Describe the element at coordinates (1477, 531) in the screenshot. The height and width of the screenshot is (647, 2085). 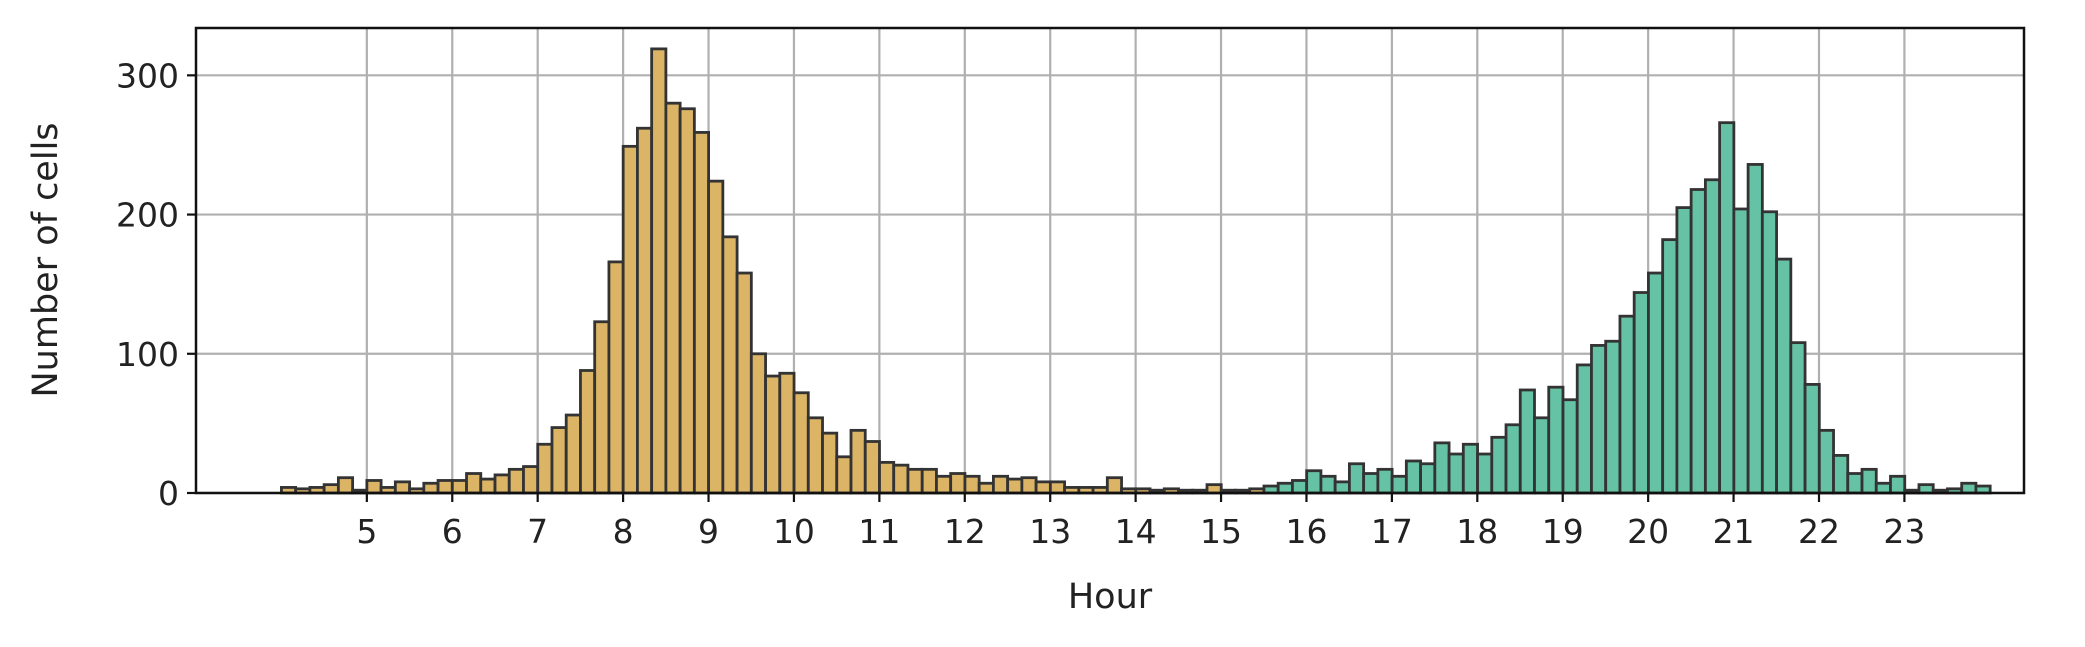
I see `x-tick-label: 18` at that location.